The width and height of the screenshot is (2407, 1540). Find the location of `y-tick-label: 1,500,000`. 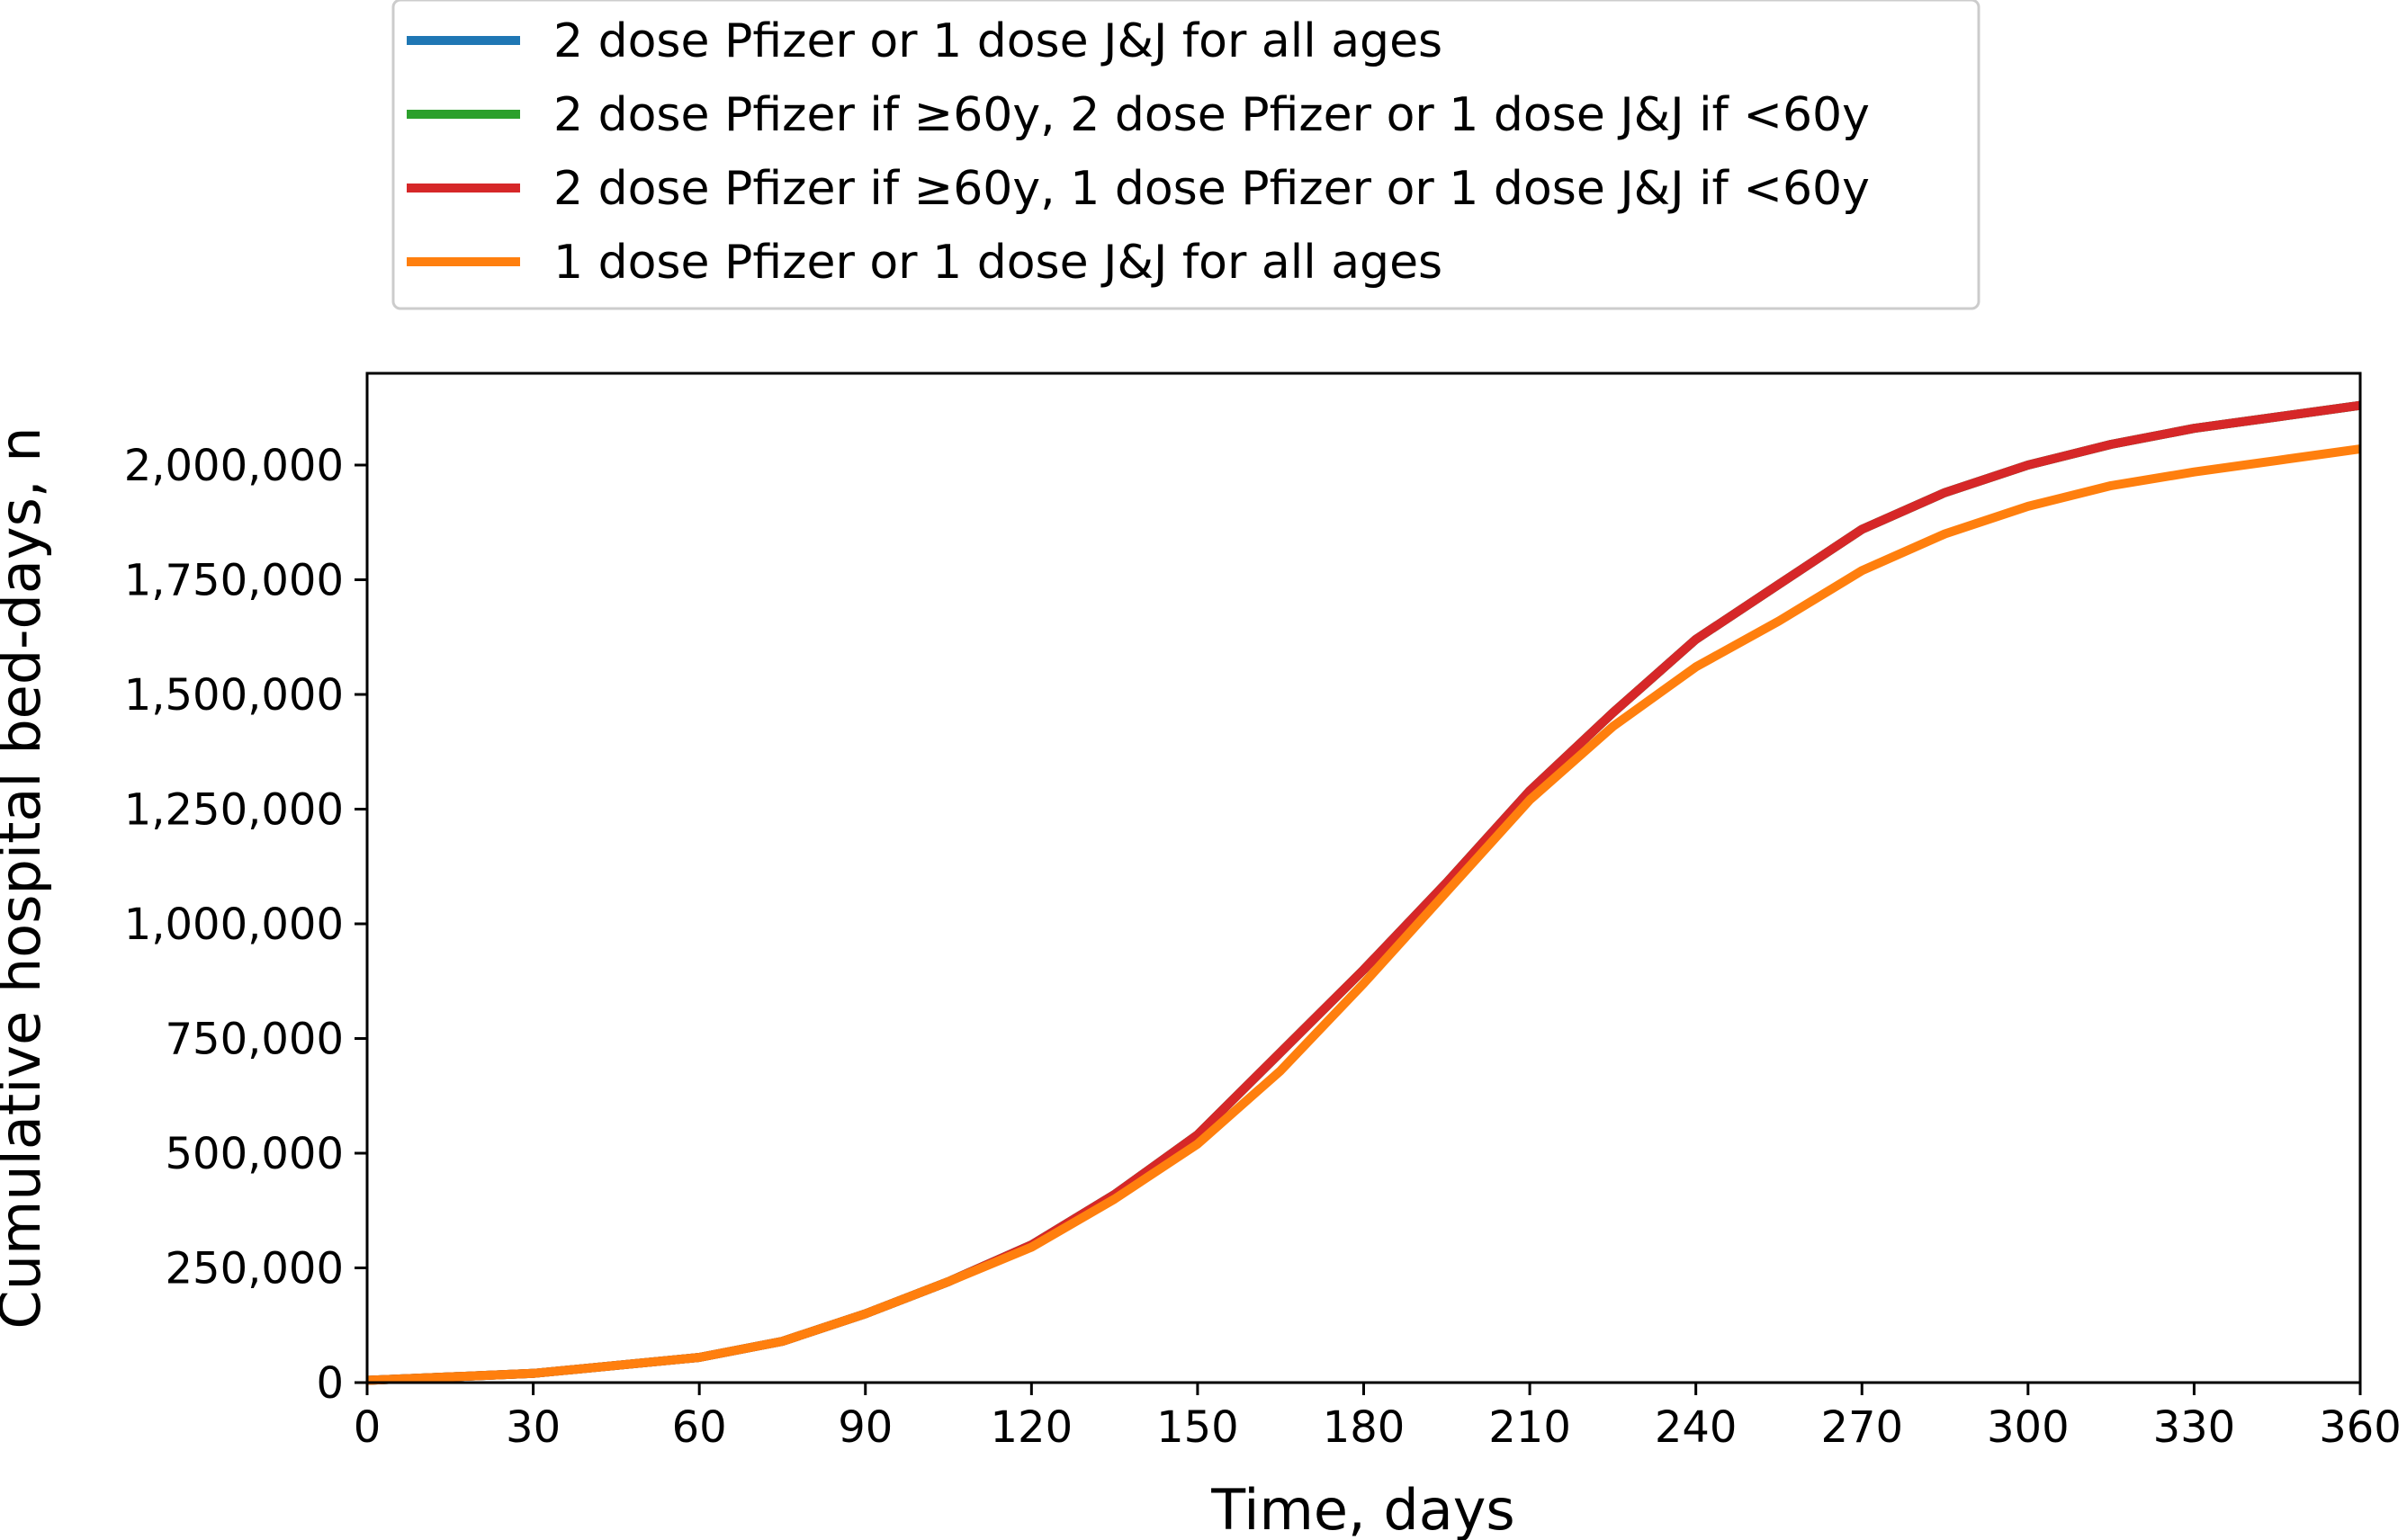

y-tick-label: 1,500,000 is located at coordinates (234, 695).